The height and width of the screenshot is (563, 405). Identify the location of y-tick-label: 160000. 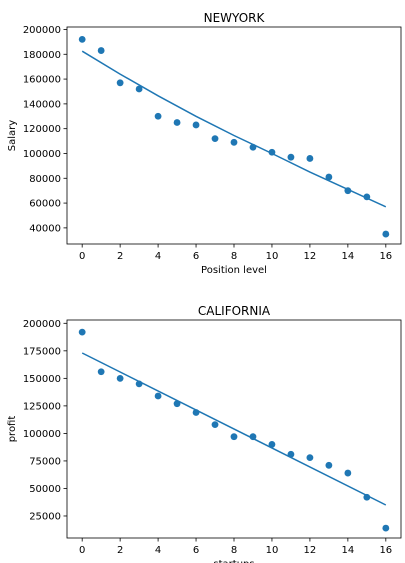
(42, 80).